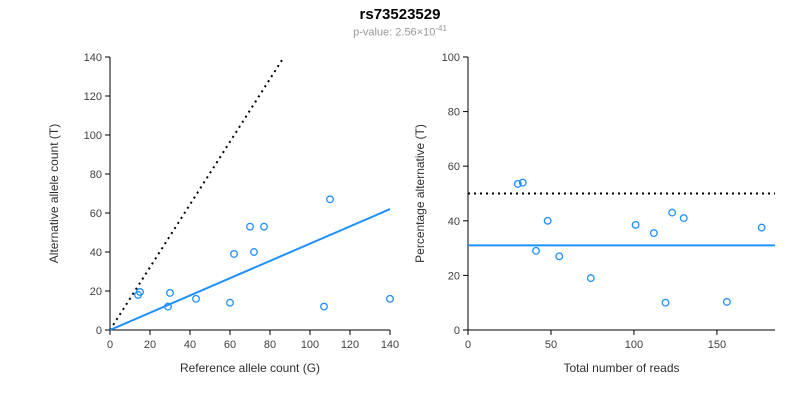  I want to click on pvalue-exponent: -41, so click(441, 28).